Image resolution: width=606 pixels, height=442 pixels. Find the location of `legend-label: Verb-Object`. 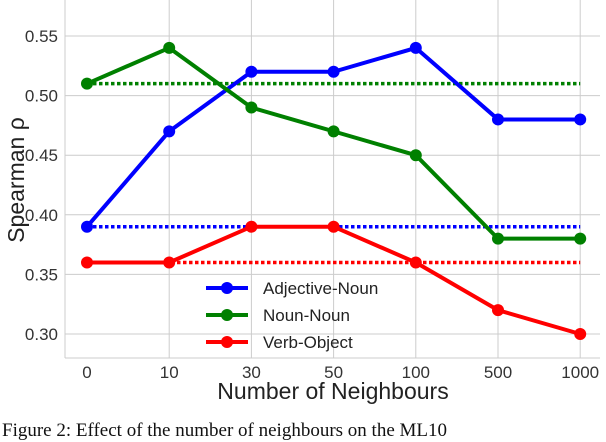

legend-label: Verb-Object is located at coordinates (308, 342).